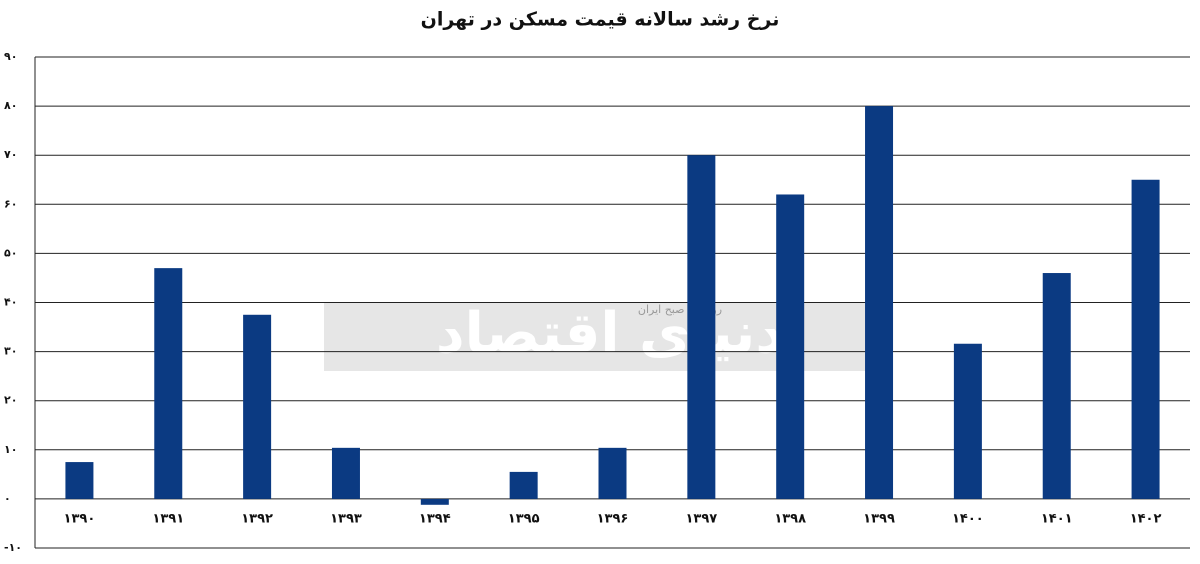 The width and height of the screenshot is (1200, 564). What do you see at coordinates (168, 518) in the screenshot?
I see `x-tick-label: ۱۳۹۱` at bounding box center [168, 518].